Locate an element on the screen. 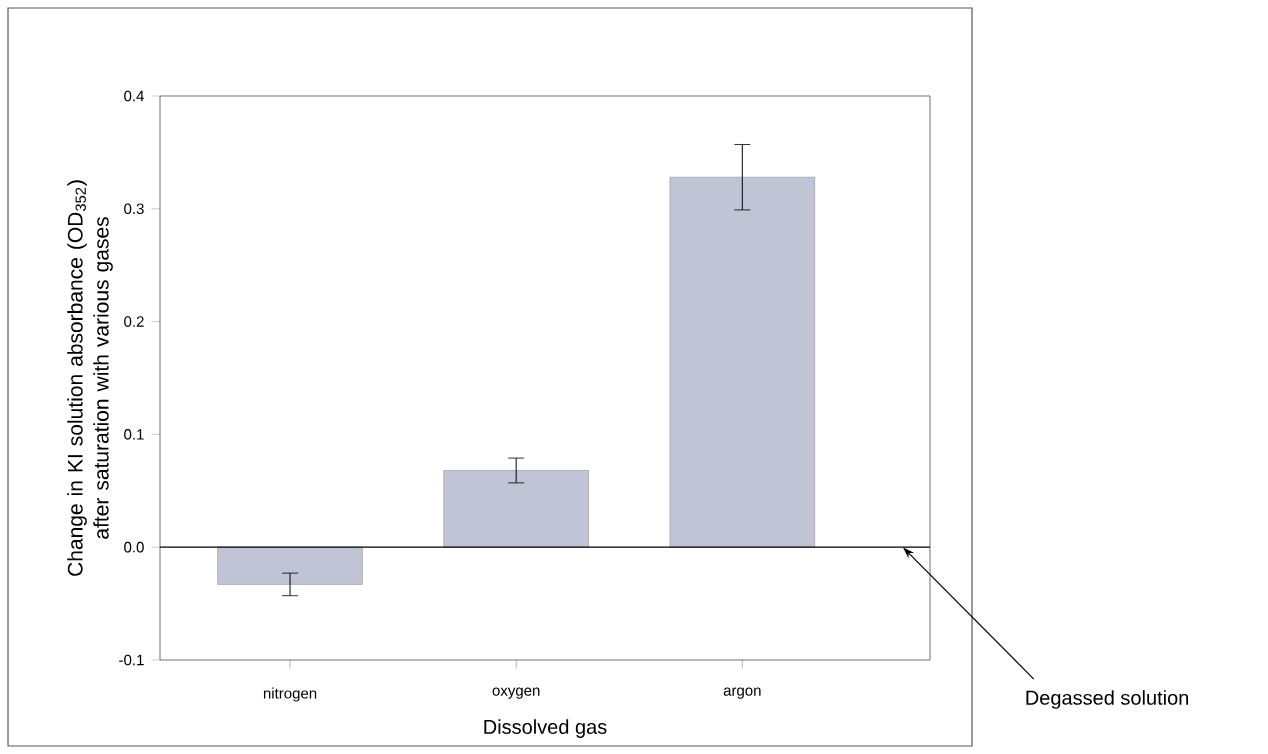 Image resolution: width=1268 pixels, height=754 pixels. x-tick-label: oxygen is located at coordinates (516, 693).